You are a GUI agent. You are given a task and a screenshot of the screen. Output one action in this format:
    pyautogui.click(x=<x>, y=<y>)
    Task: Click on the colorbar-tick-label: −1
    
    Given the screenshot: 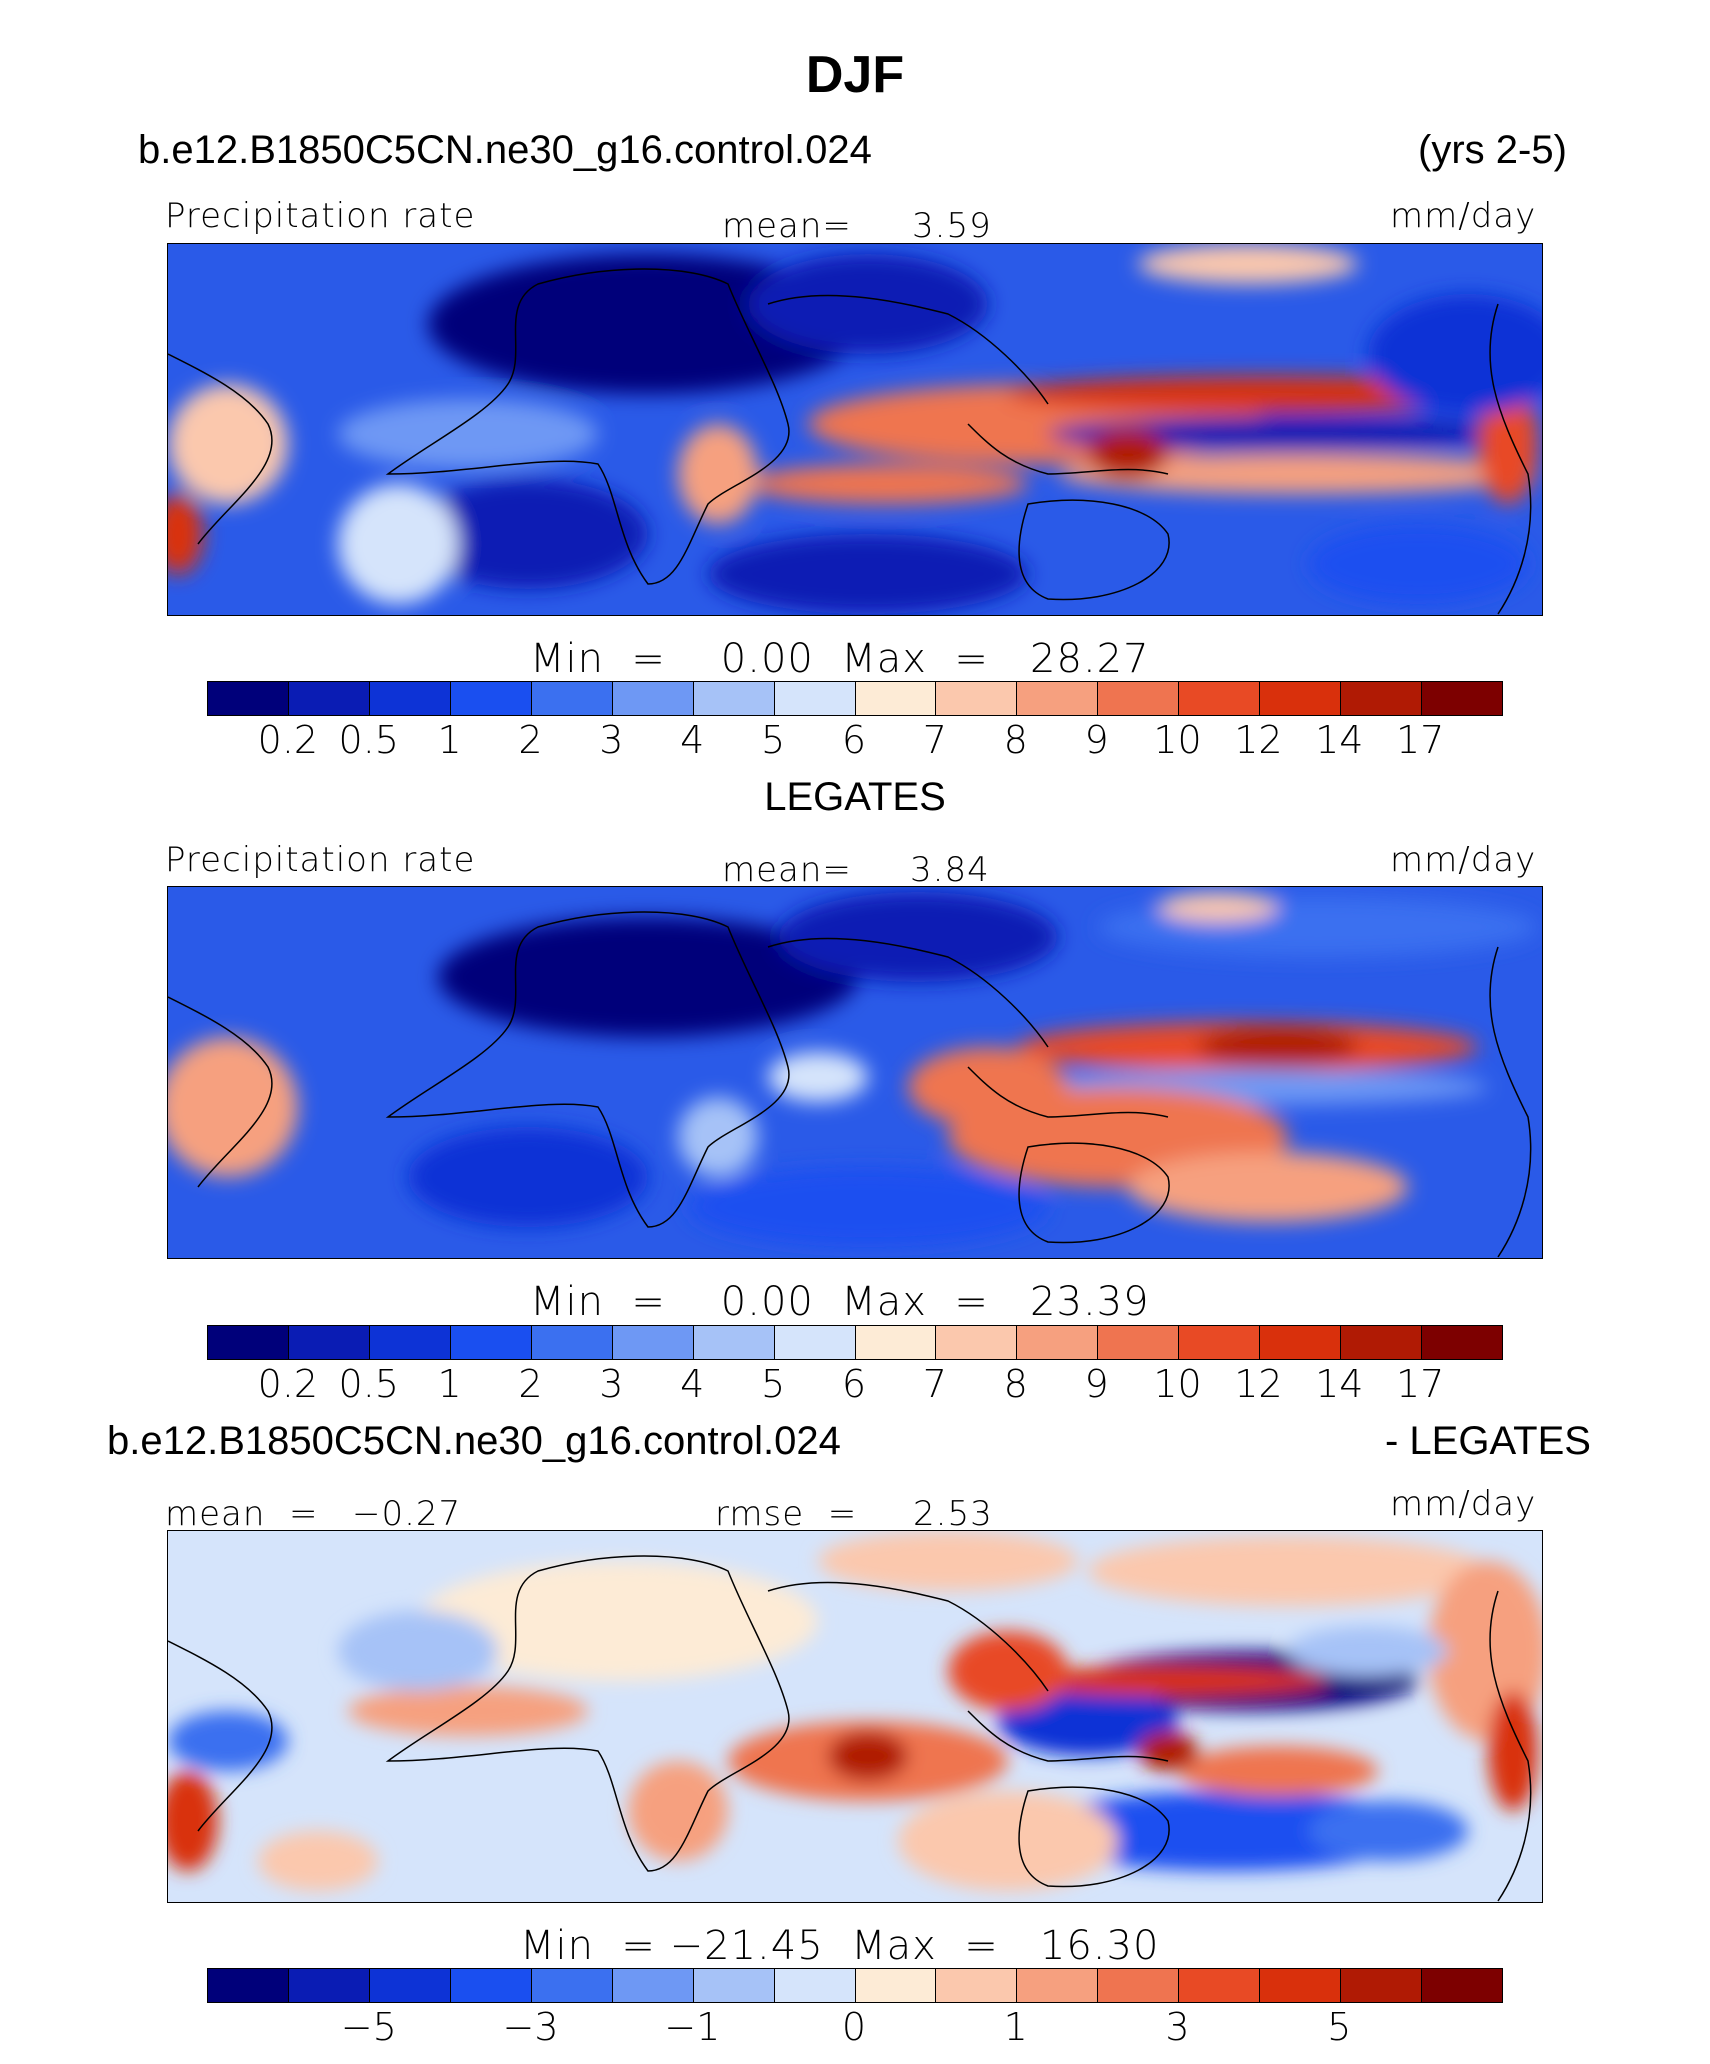 What is the action you would take?
    pyautogui.click(x=692, y=2027)
    